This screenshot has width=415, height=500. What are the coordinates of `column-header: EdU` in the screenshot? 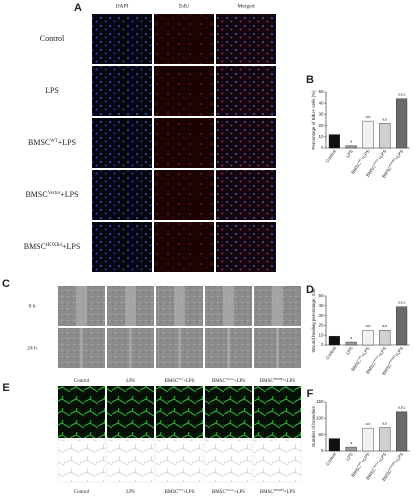 It's located at (184, 6).